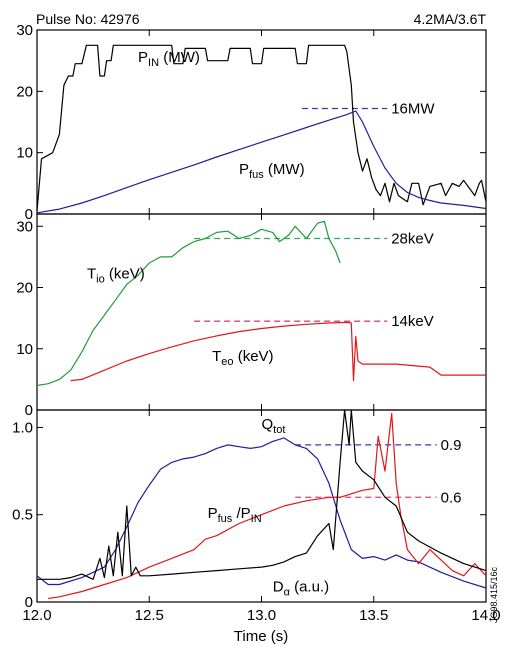  Describe the element at coordinates (450, 19) in the screenshot. I see `conditions-label: 4.2MA/3.6T` at that location.